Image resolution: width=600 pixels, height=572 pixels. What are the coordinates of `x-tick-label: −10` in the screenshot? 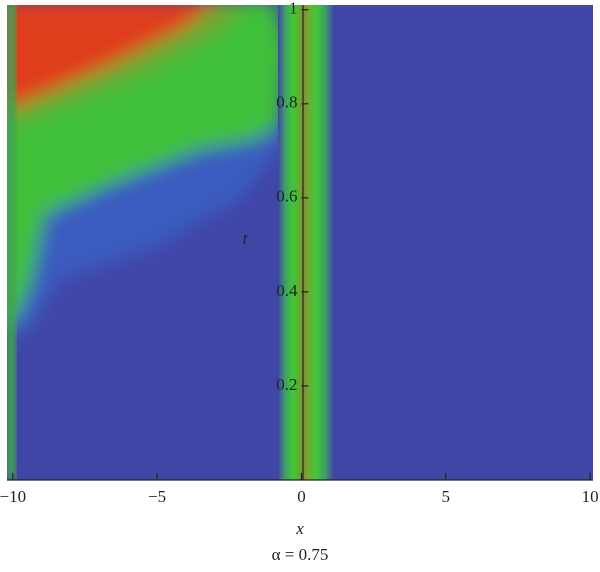 It's located at (13, 496).